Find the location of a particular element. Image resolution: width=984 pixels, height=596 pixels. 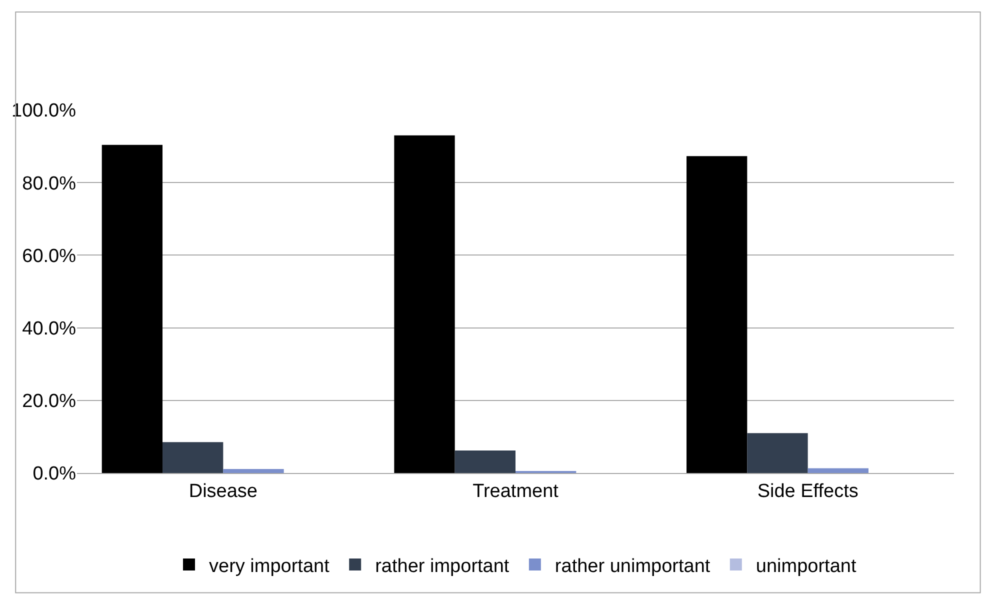

y-tick-label: 0.0% is located at coordinates (54, 474).